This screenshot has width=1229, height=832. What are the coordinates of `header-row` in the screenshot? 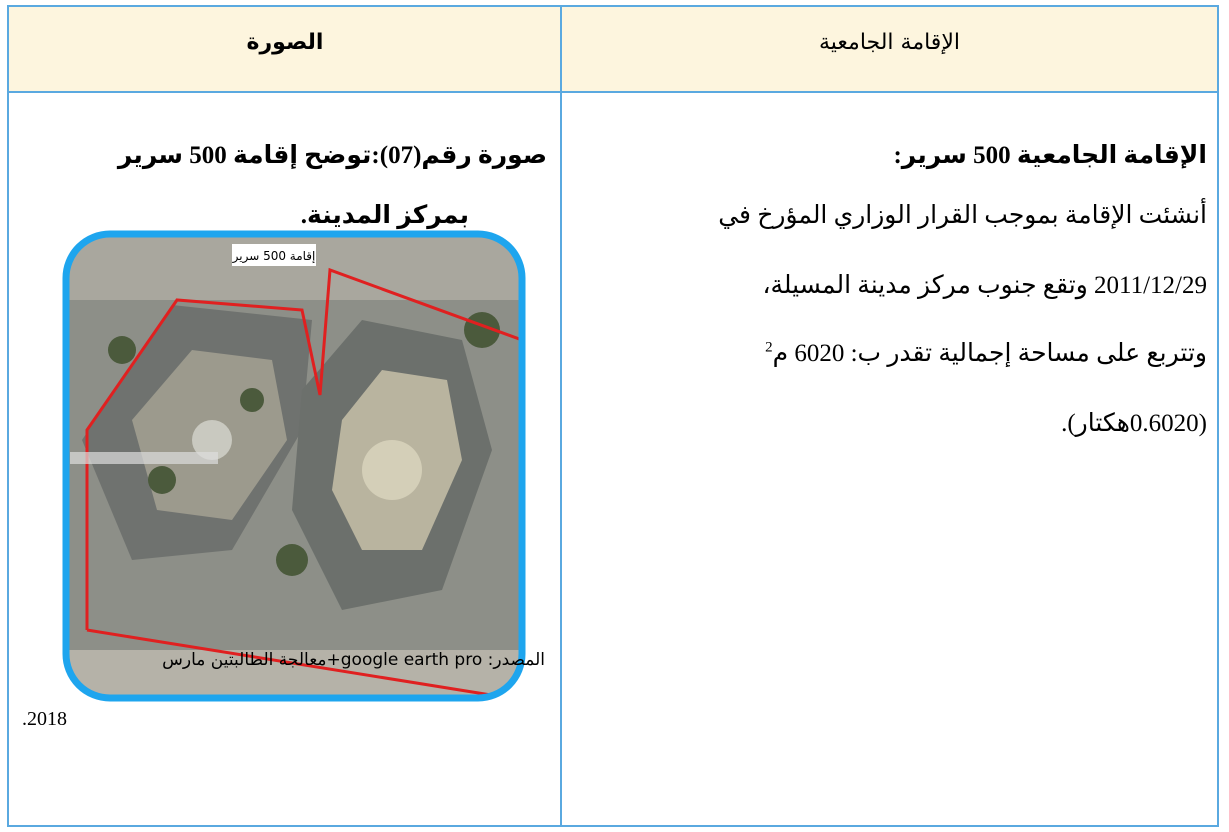 It's located at (613, 49).